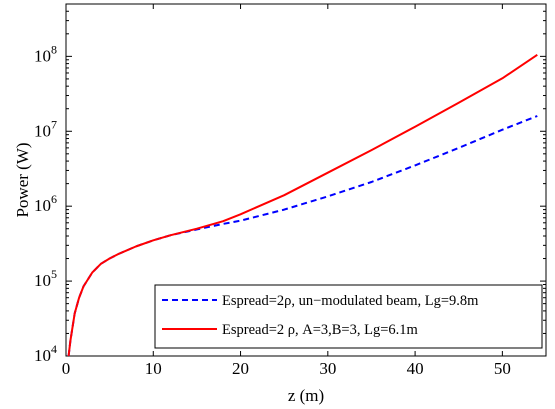  What do you see at coordinates (240, 368) in the screenshot?
I see `x-tick-label: 20` at bounding box center [240, 368].